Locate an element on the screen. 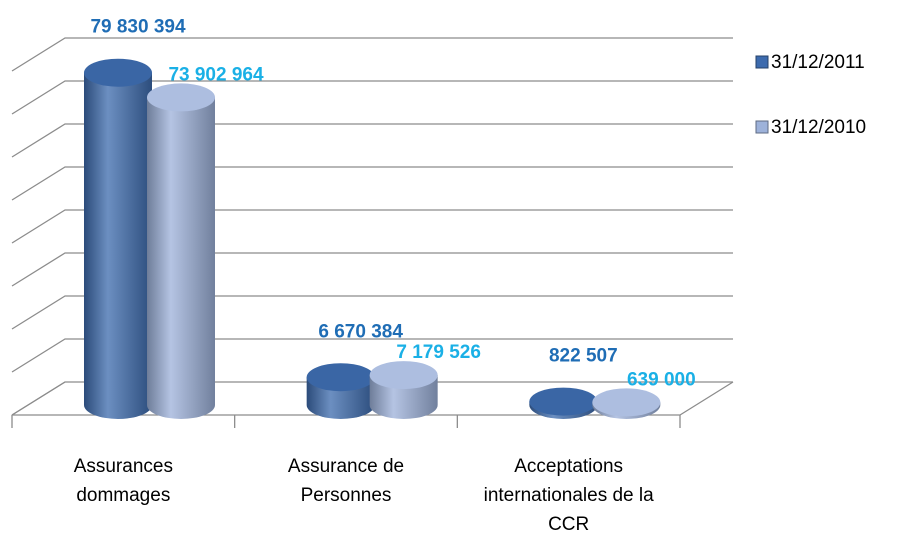  x-tick-label: Assurance de Personnes is located at coordinates (346, 481).